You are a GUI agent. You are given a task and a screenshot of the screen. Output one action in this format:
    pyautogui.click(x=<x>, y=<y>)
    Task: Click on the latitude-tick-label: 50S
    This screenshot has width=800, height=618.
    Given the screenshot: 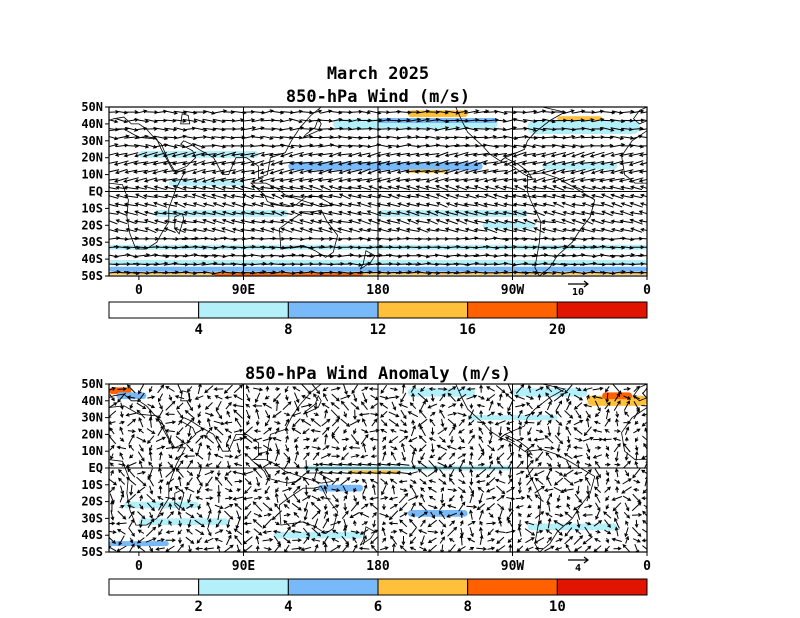 What is the action you would take?
    pyautogui.click(x=92, y=552)
    